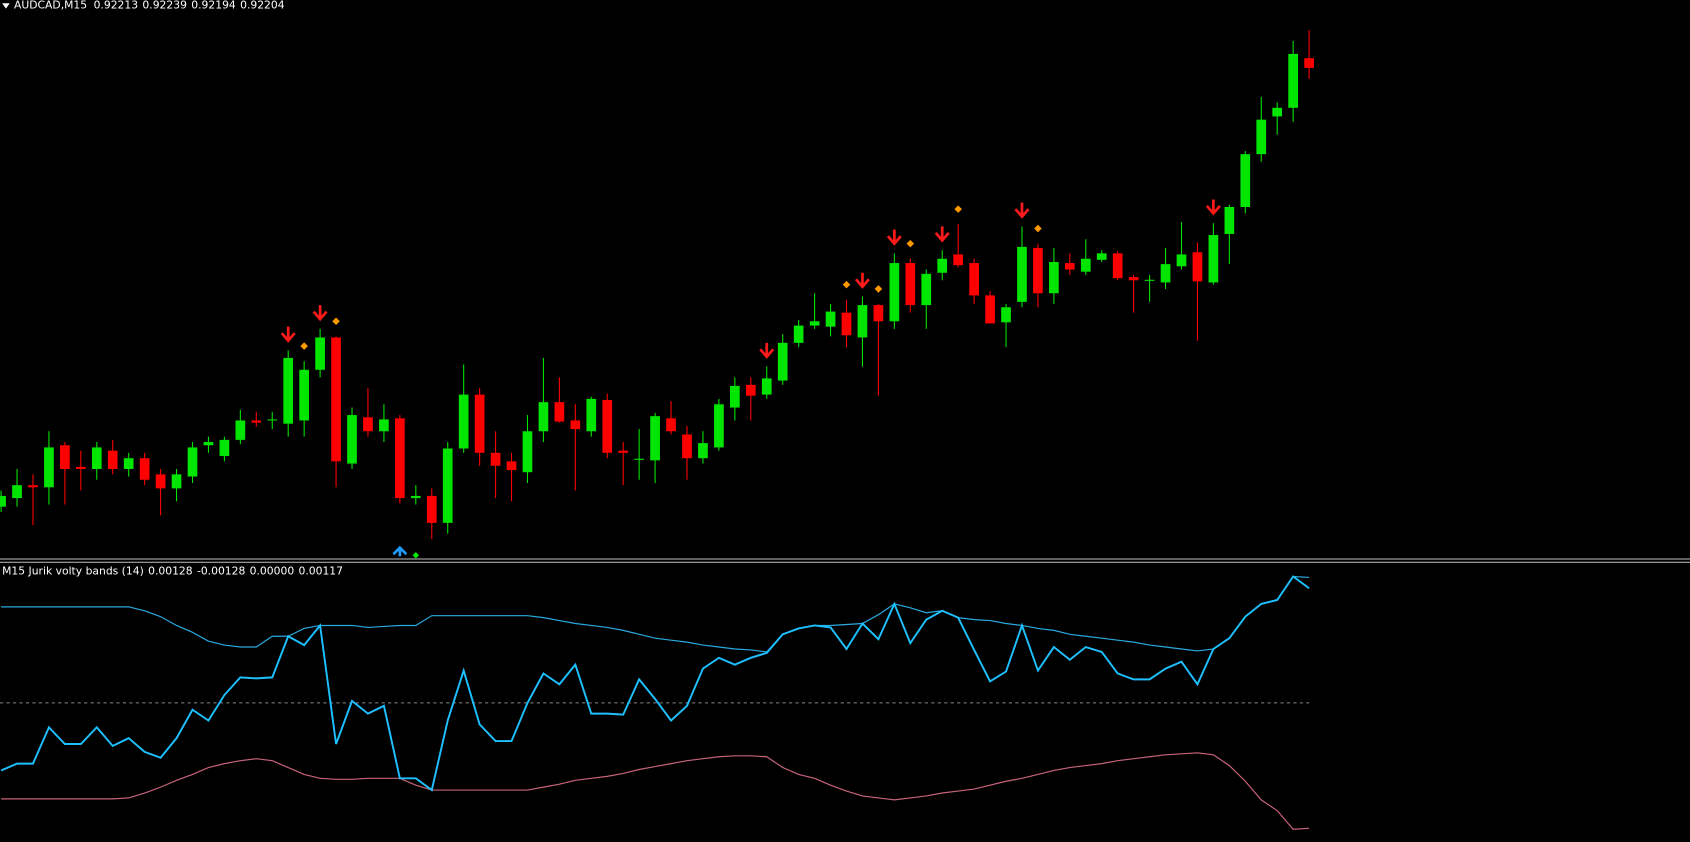  What do you see at coordinates (164, 5) in the screenshot?
I see `high-value: 0.92239` at bounding box center [164, 5].